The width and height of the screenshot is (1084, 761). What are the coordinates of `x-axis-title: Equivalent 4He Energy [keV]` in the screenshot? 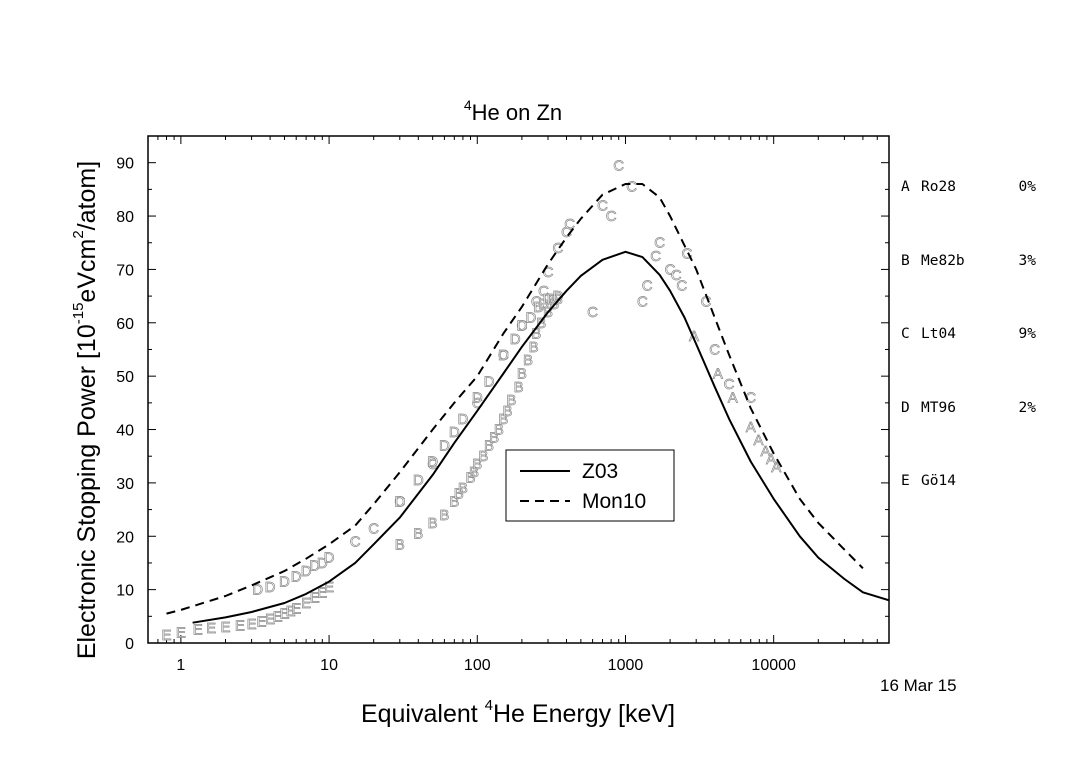 It's located at (518, 712).